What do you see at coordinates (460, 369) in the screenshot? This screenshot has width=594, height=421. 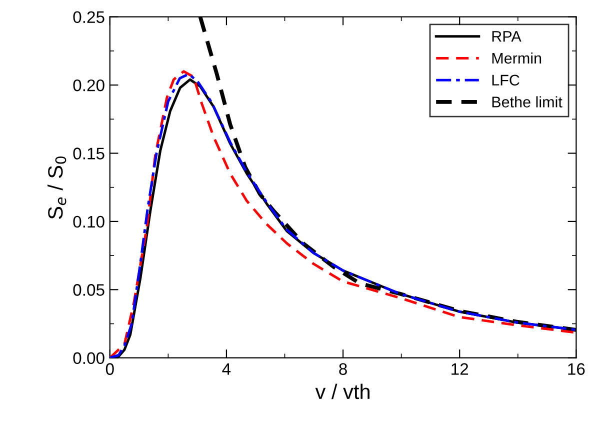 I see `x-tick-label: 12` at bounding box center [460, 369].